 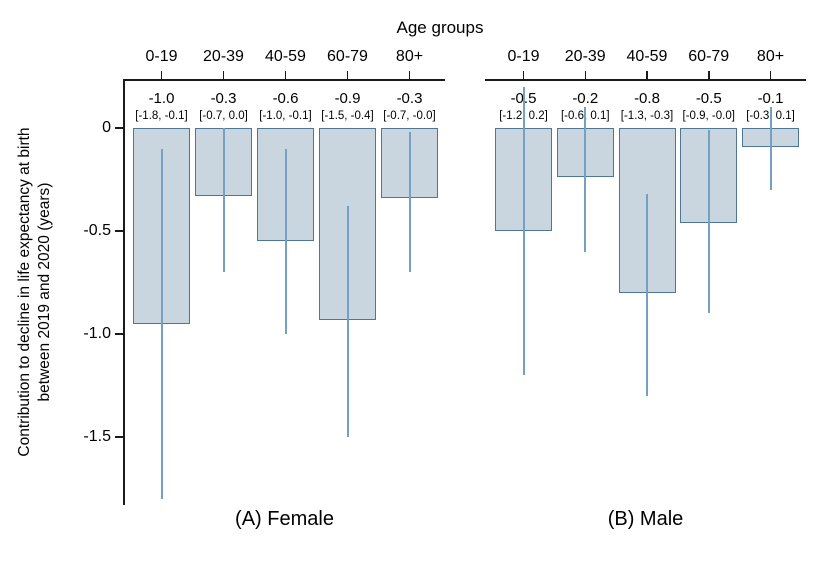 What do you see at coordinates (161, 98) in the screenshot?
I see `point-estimate-label: -1.0` at bounding box center [161, 98].